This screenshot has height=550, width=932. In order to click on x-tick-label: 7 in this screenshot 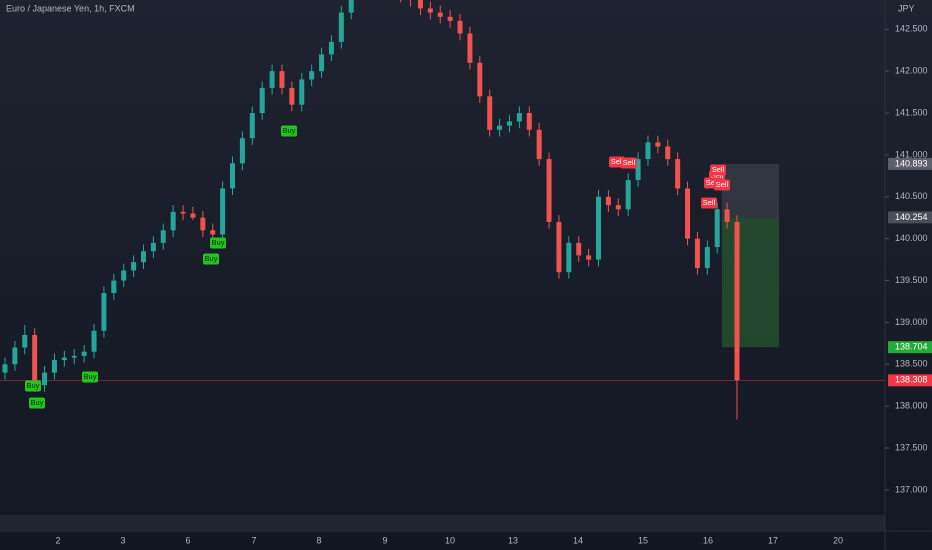, I will do `click(253, 540)`.